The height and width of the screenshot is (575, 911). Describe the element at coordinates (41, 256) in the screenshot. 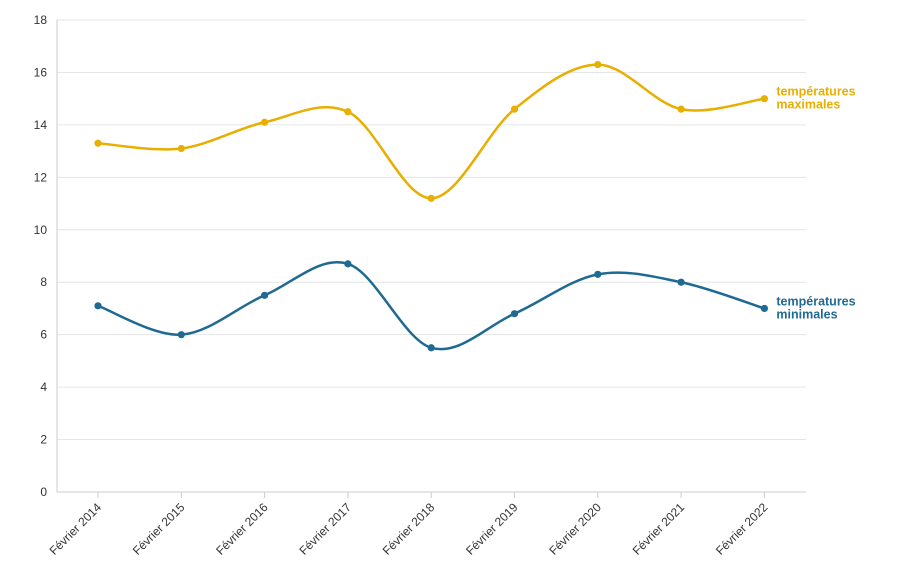

I see `y-axis-ticks: 0 2 4 6 8 10 12 14 16 18` at that location.